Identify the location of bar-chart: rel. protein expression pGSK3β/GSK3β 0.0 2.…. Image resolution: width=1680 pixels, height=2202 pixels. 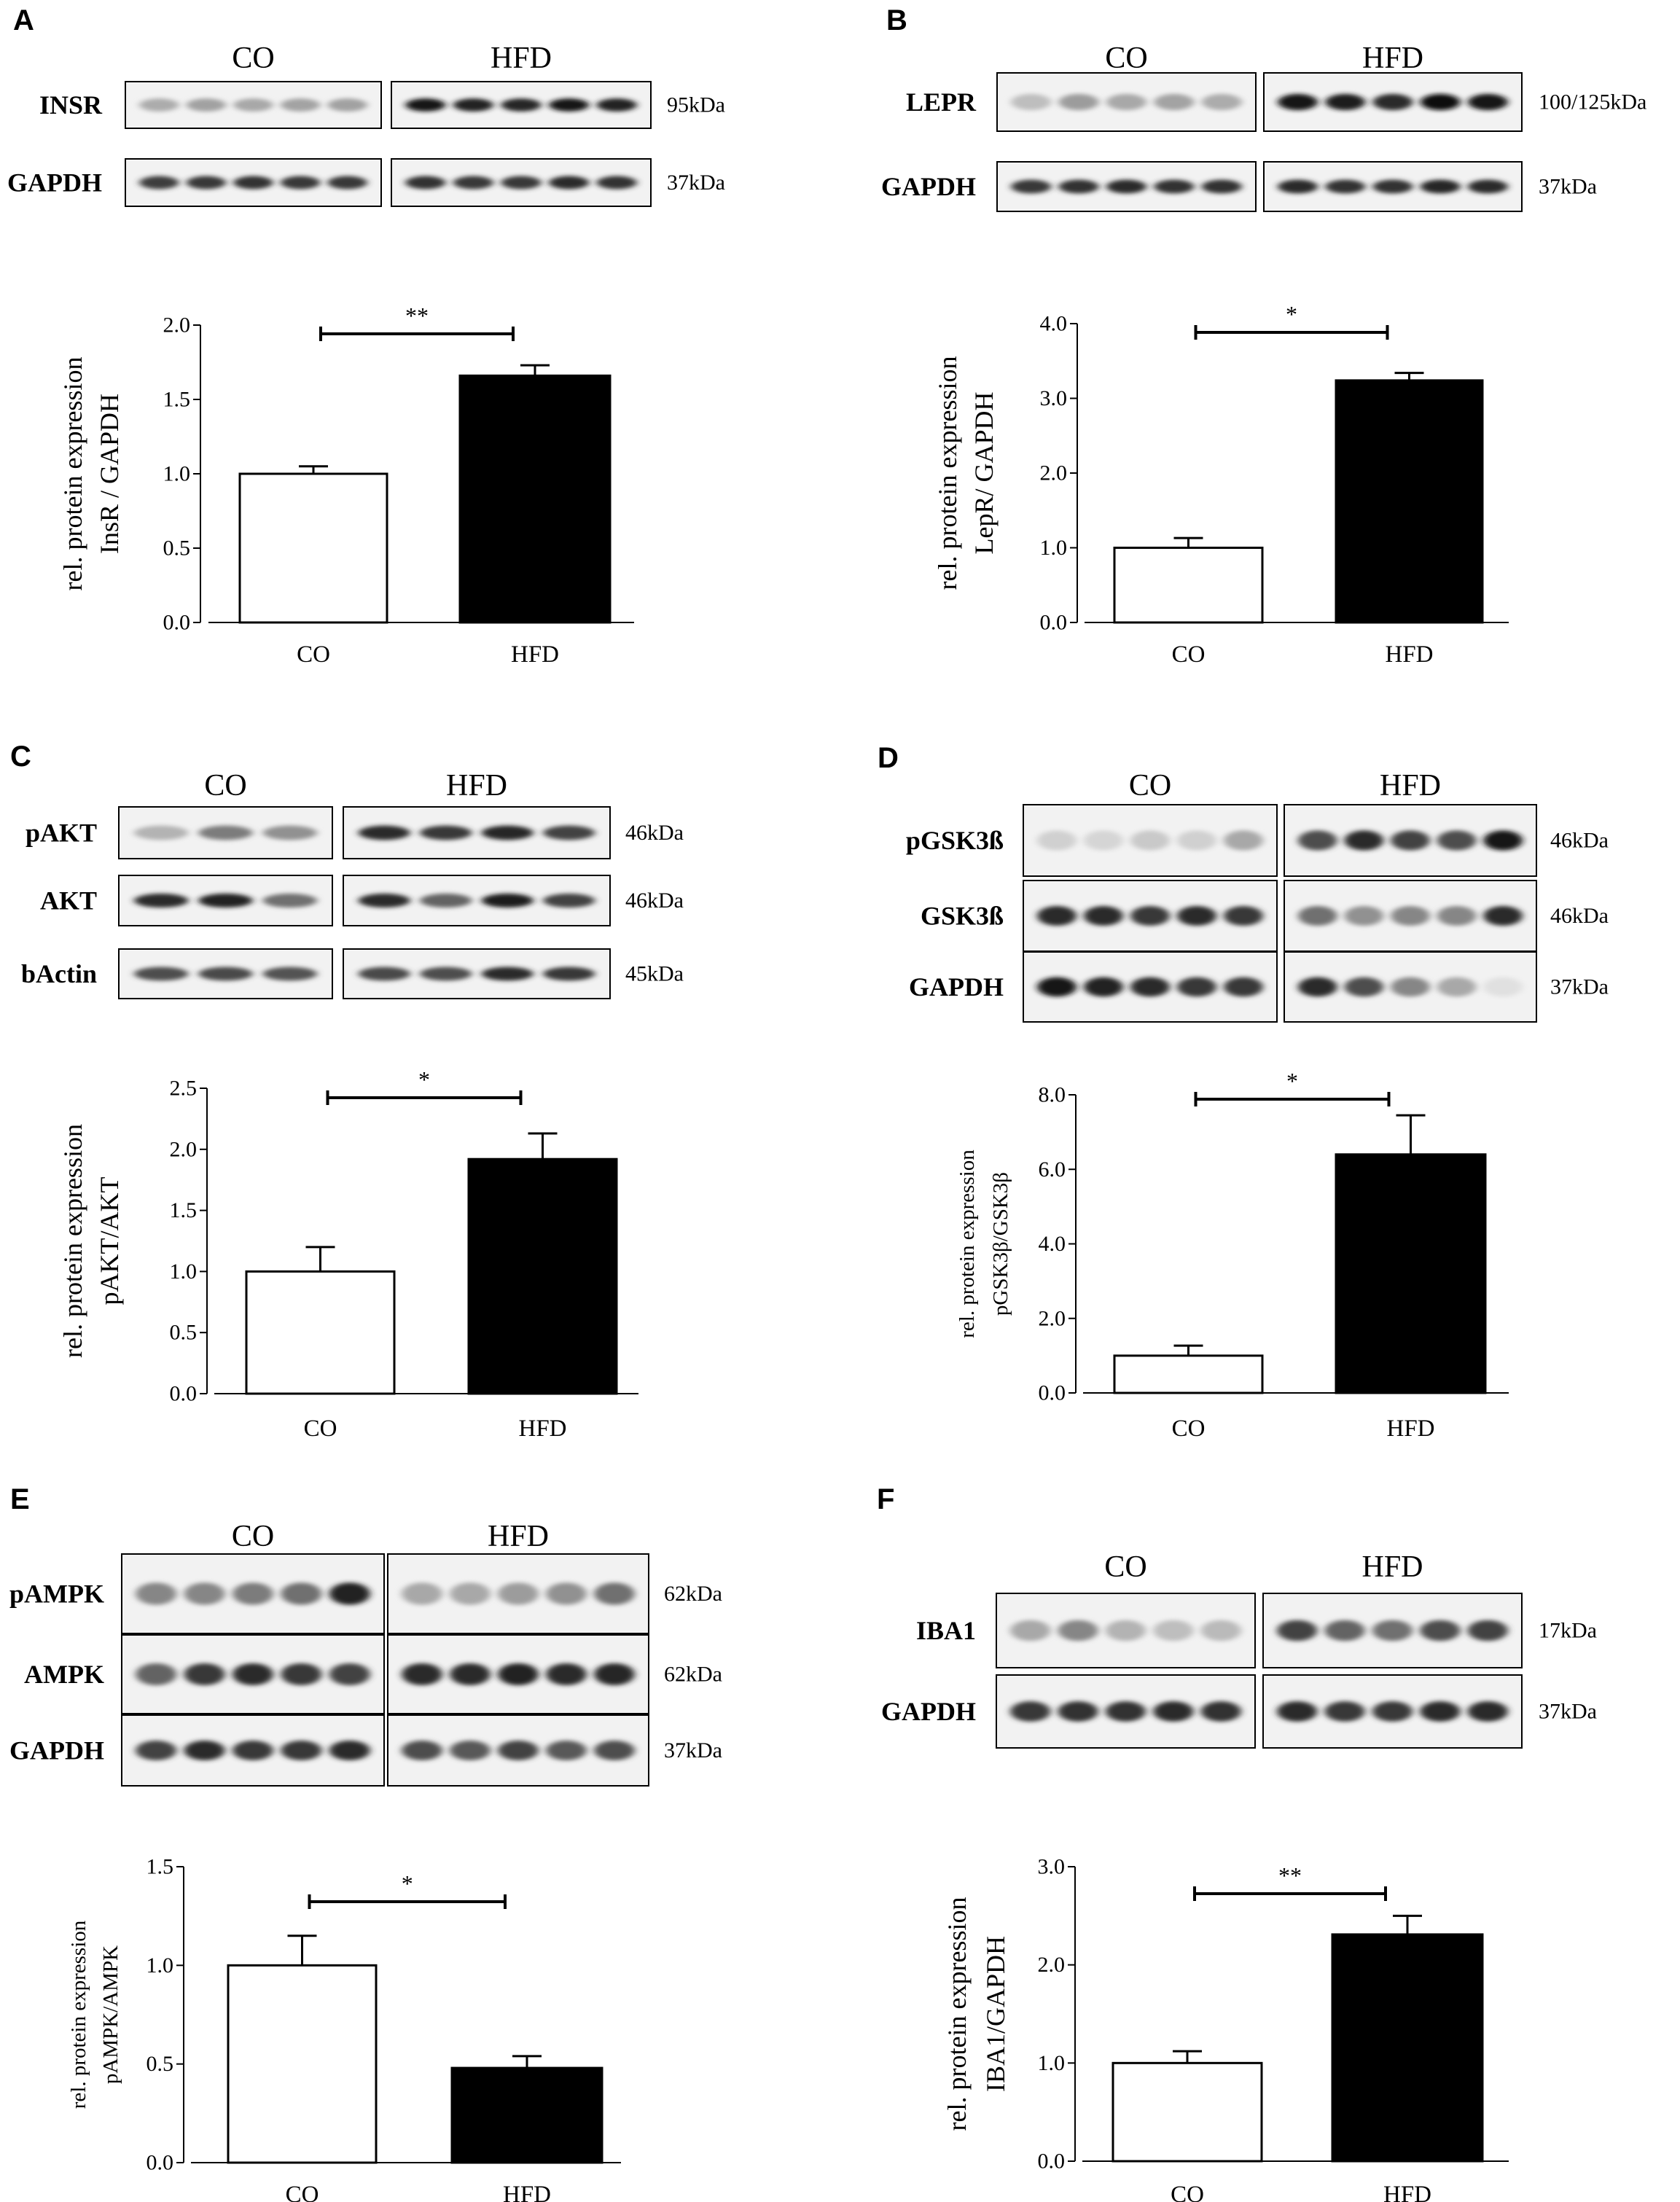
(1232, 1255).